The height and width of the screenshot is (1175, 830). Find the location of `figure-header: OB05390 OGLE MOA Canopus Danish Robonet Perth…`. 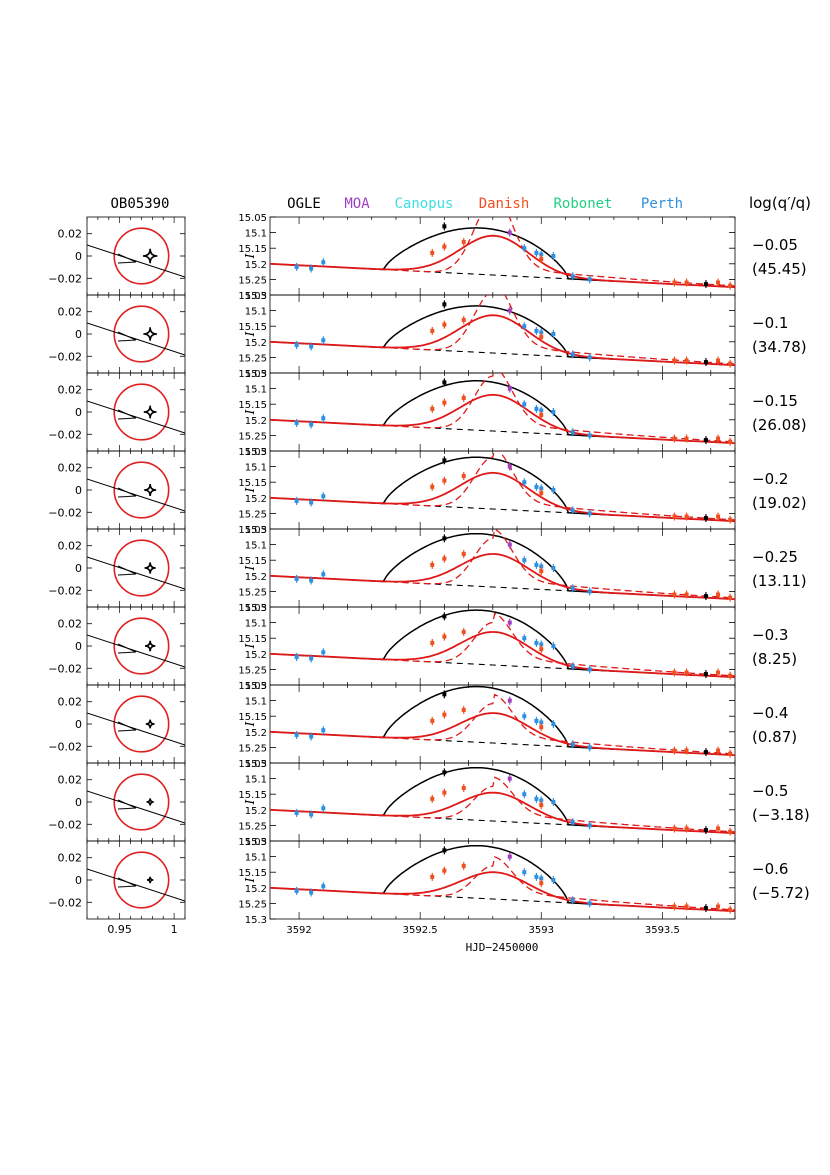

figure-header: OB05390 OGLE MOA Canopus Danish Robonet Perth… is located at coordinates (460, 203).